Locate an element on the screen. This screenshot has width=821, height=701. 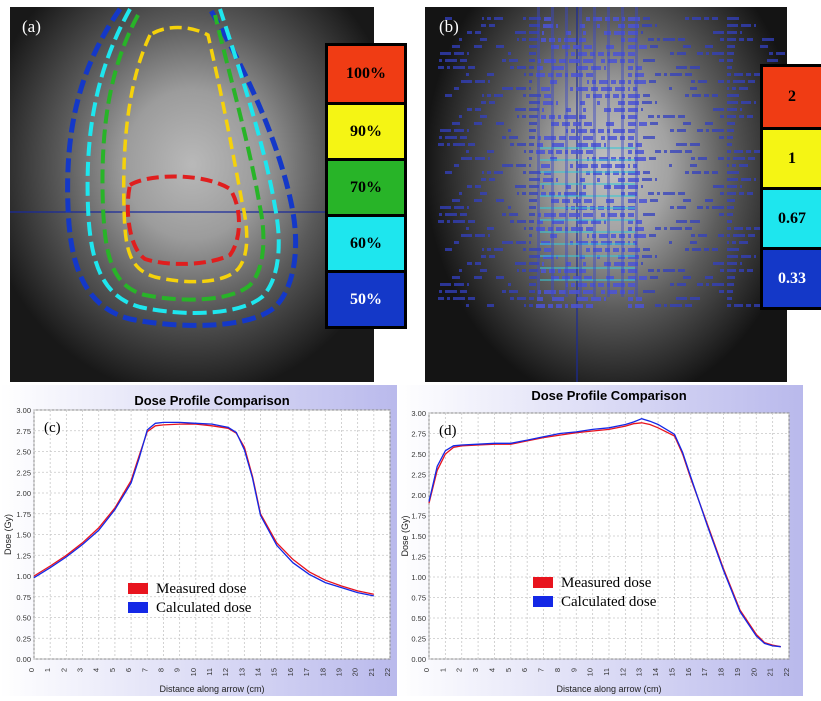
legend-entry: 60% is located at coordinates (366, 242).